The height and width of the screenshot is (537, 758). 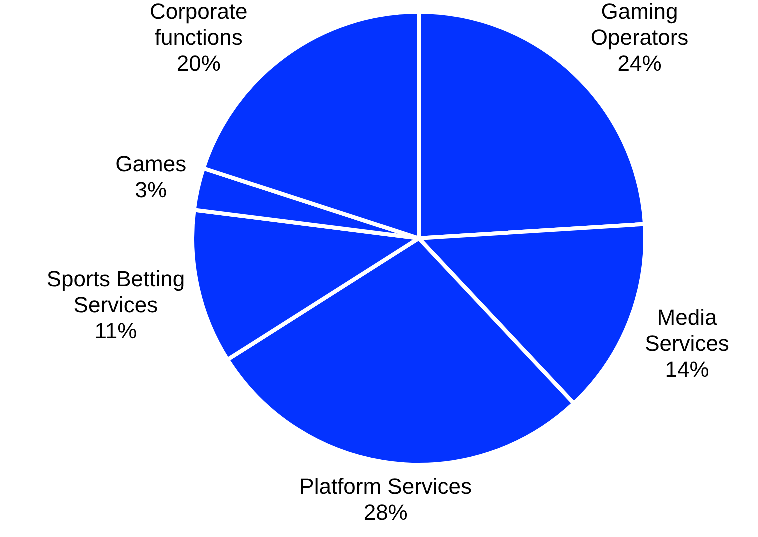 I want to click on data-label: 14%, so click(x=687, y=369).